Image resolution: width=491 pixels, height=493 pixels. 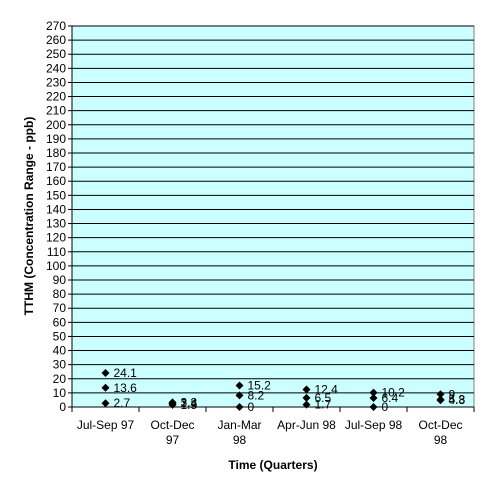 What do you see at coordinates (60, 393) in the screenshot?
I see `y-tick-label: 10` at bounding box center [60, 393].